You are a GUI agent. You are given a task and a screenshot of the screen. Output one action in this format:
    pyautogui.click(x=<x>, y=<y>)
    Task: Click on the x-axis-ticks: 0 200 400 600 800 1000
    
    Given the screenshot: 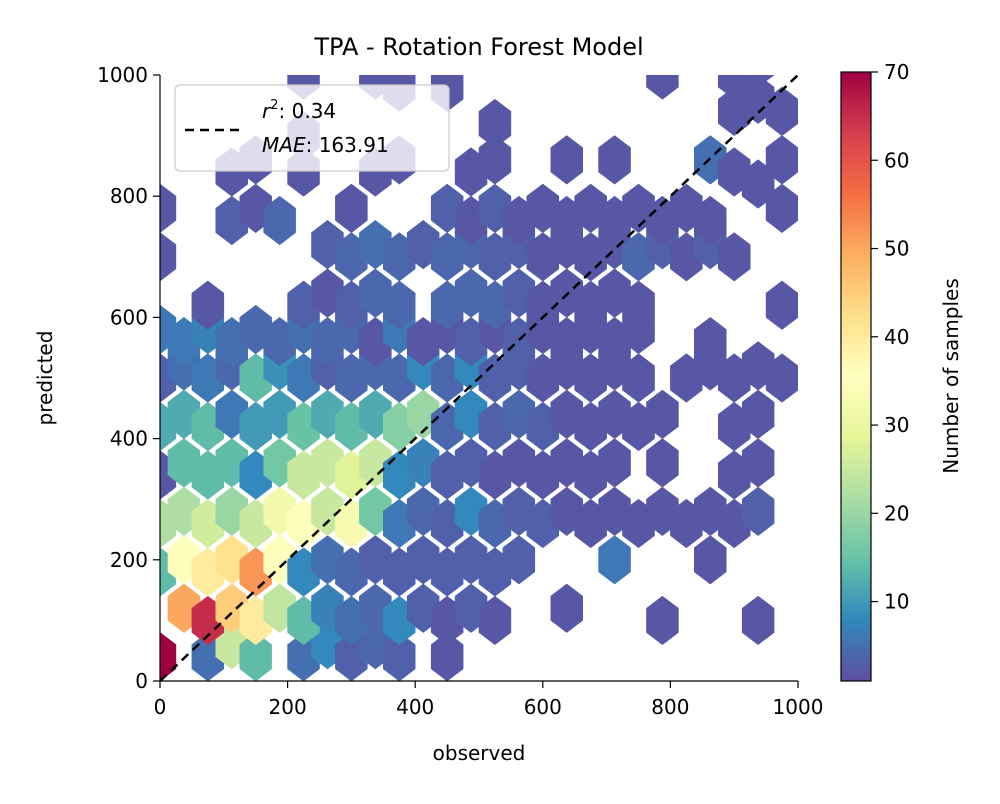 What is the action you would take?
    pyautogui.click(x=489, y=700)
    